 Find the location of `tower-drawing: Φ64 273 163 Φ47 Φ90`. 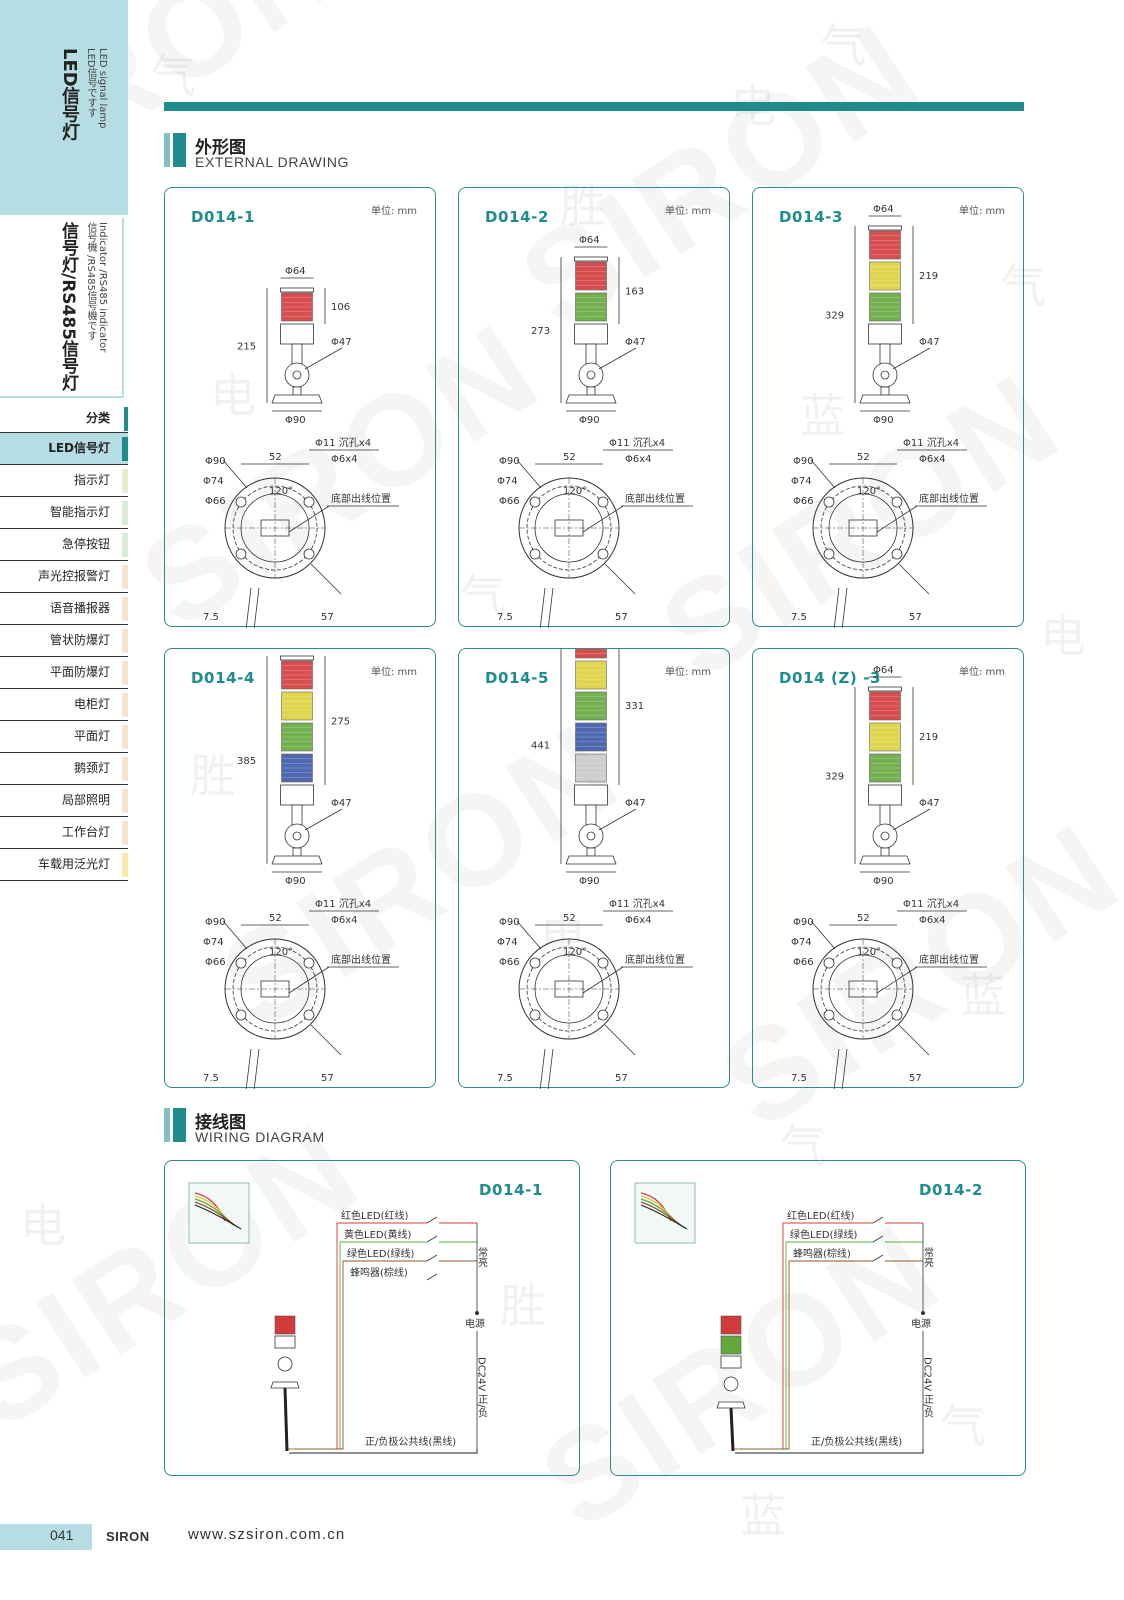

tower-drawing: Φ64 273 163 Φ47 Φ90 is located at coordinates (588, 330).